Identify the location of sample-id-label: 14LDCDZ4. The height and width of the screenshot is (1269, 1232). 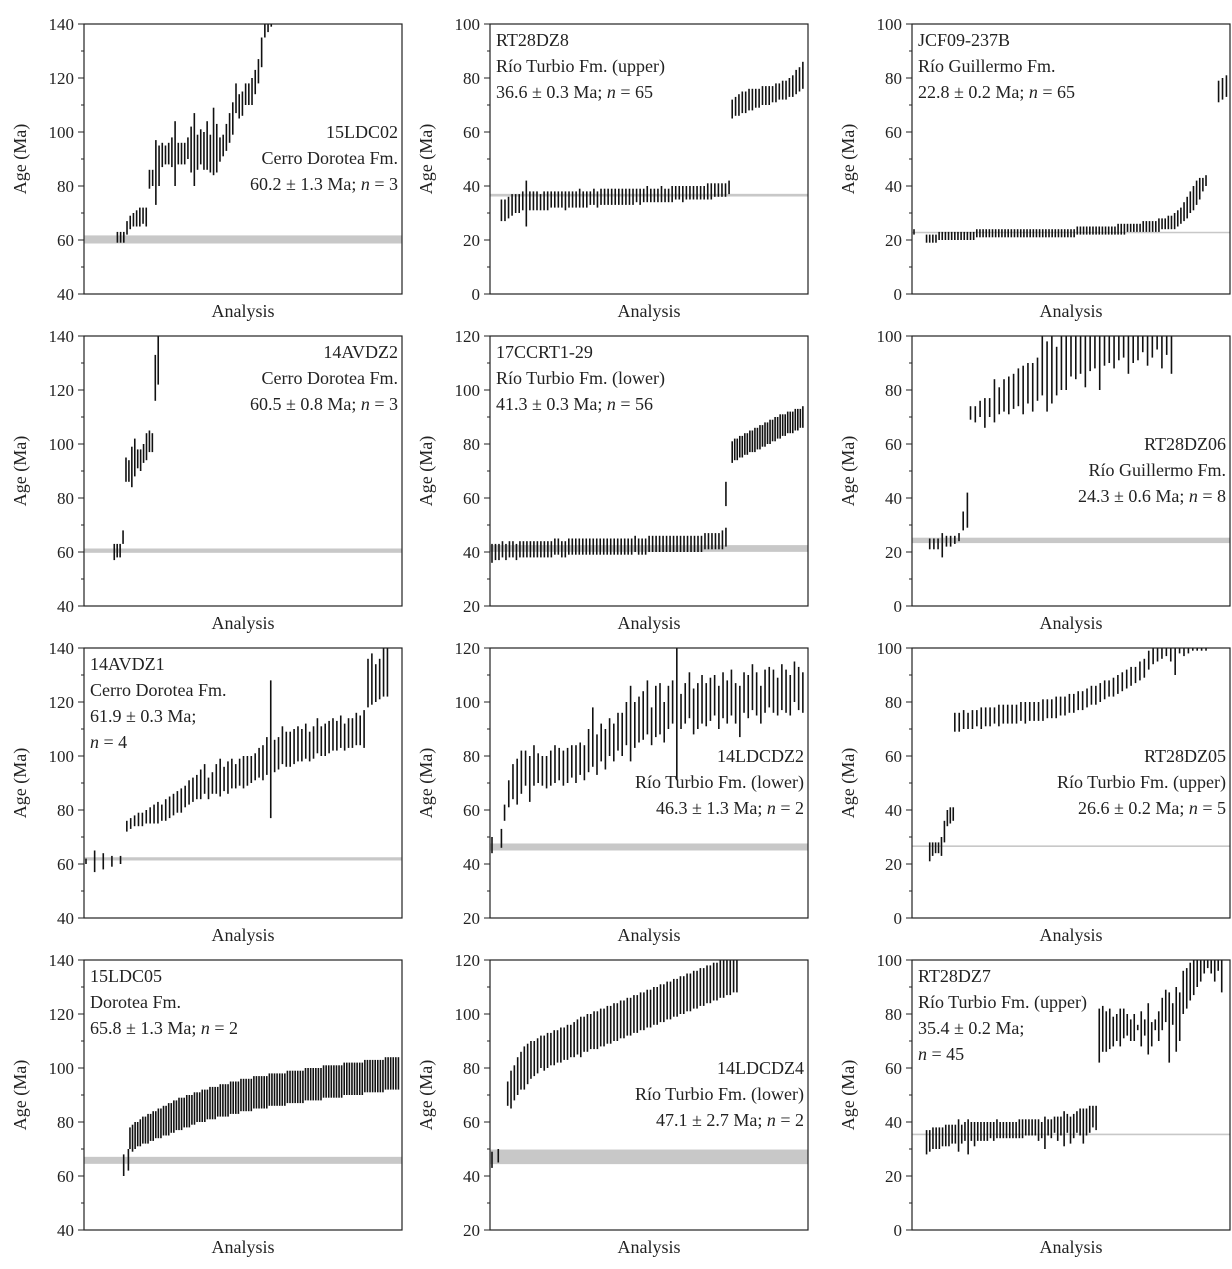
(760, 1068).